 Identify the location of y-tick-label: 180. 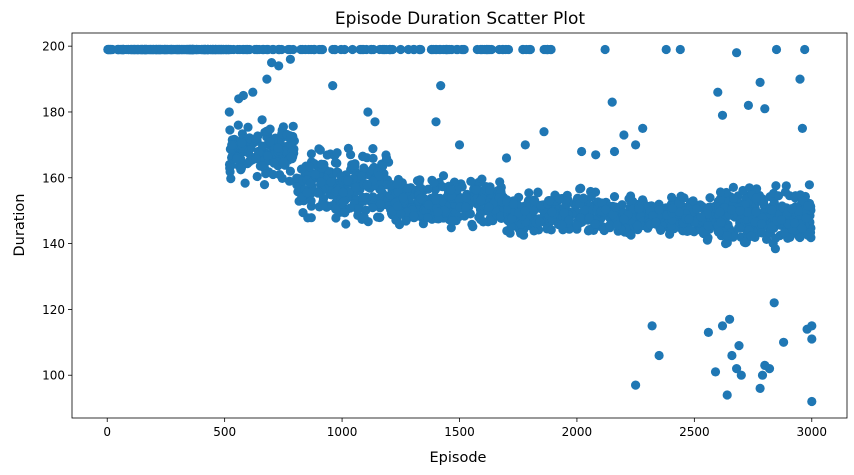
(53, 112).